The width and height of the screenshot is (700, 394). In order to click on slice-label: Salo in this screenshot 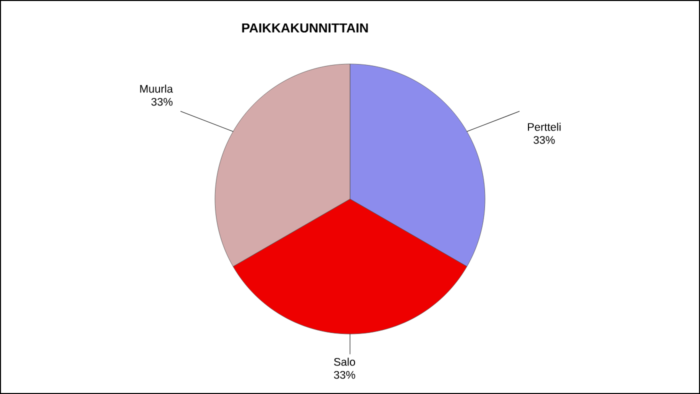, I will do `click(345, 362)`.